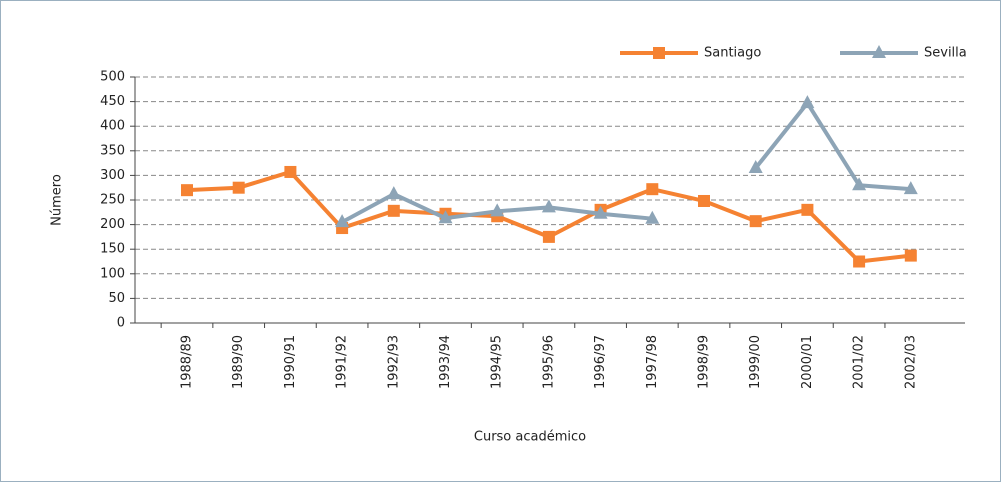 This screenshot has width=1001, height=482. I want to click on y-tick-label: 0, so click(121, 323).